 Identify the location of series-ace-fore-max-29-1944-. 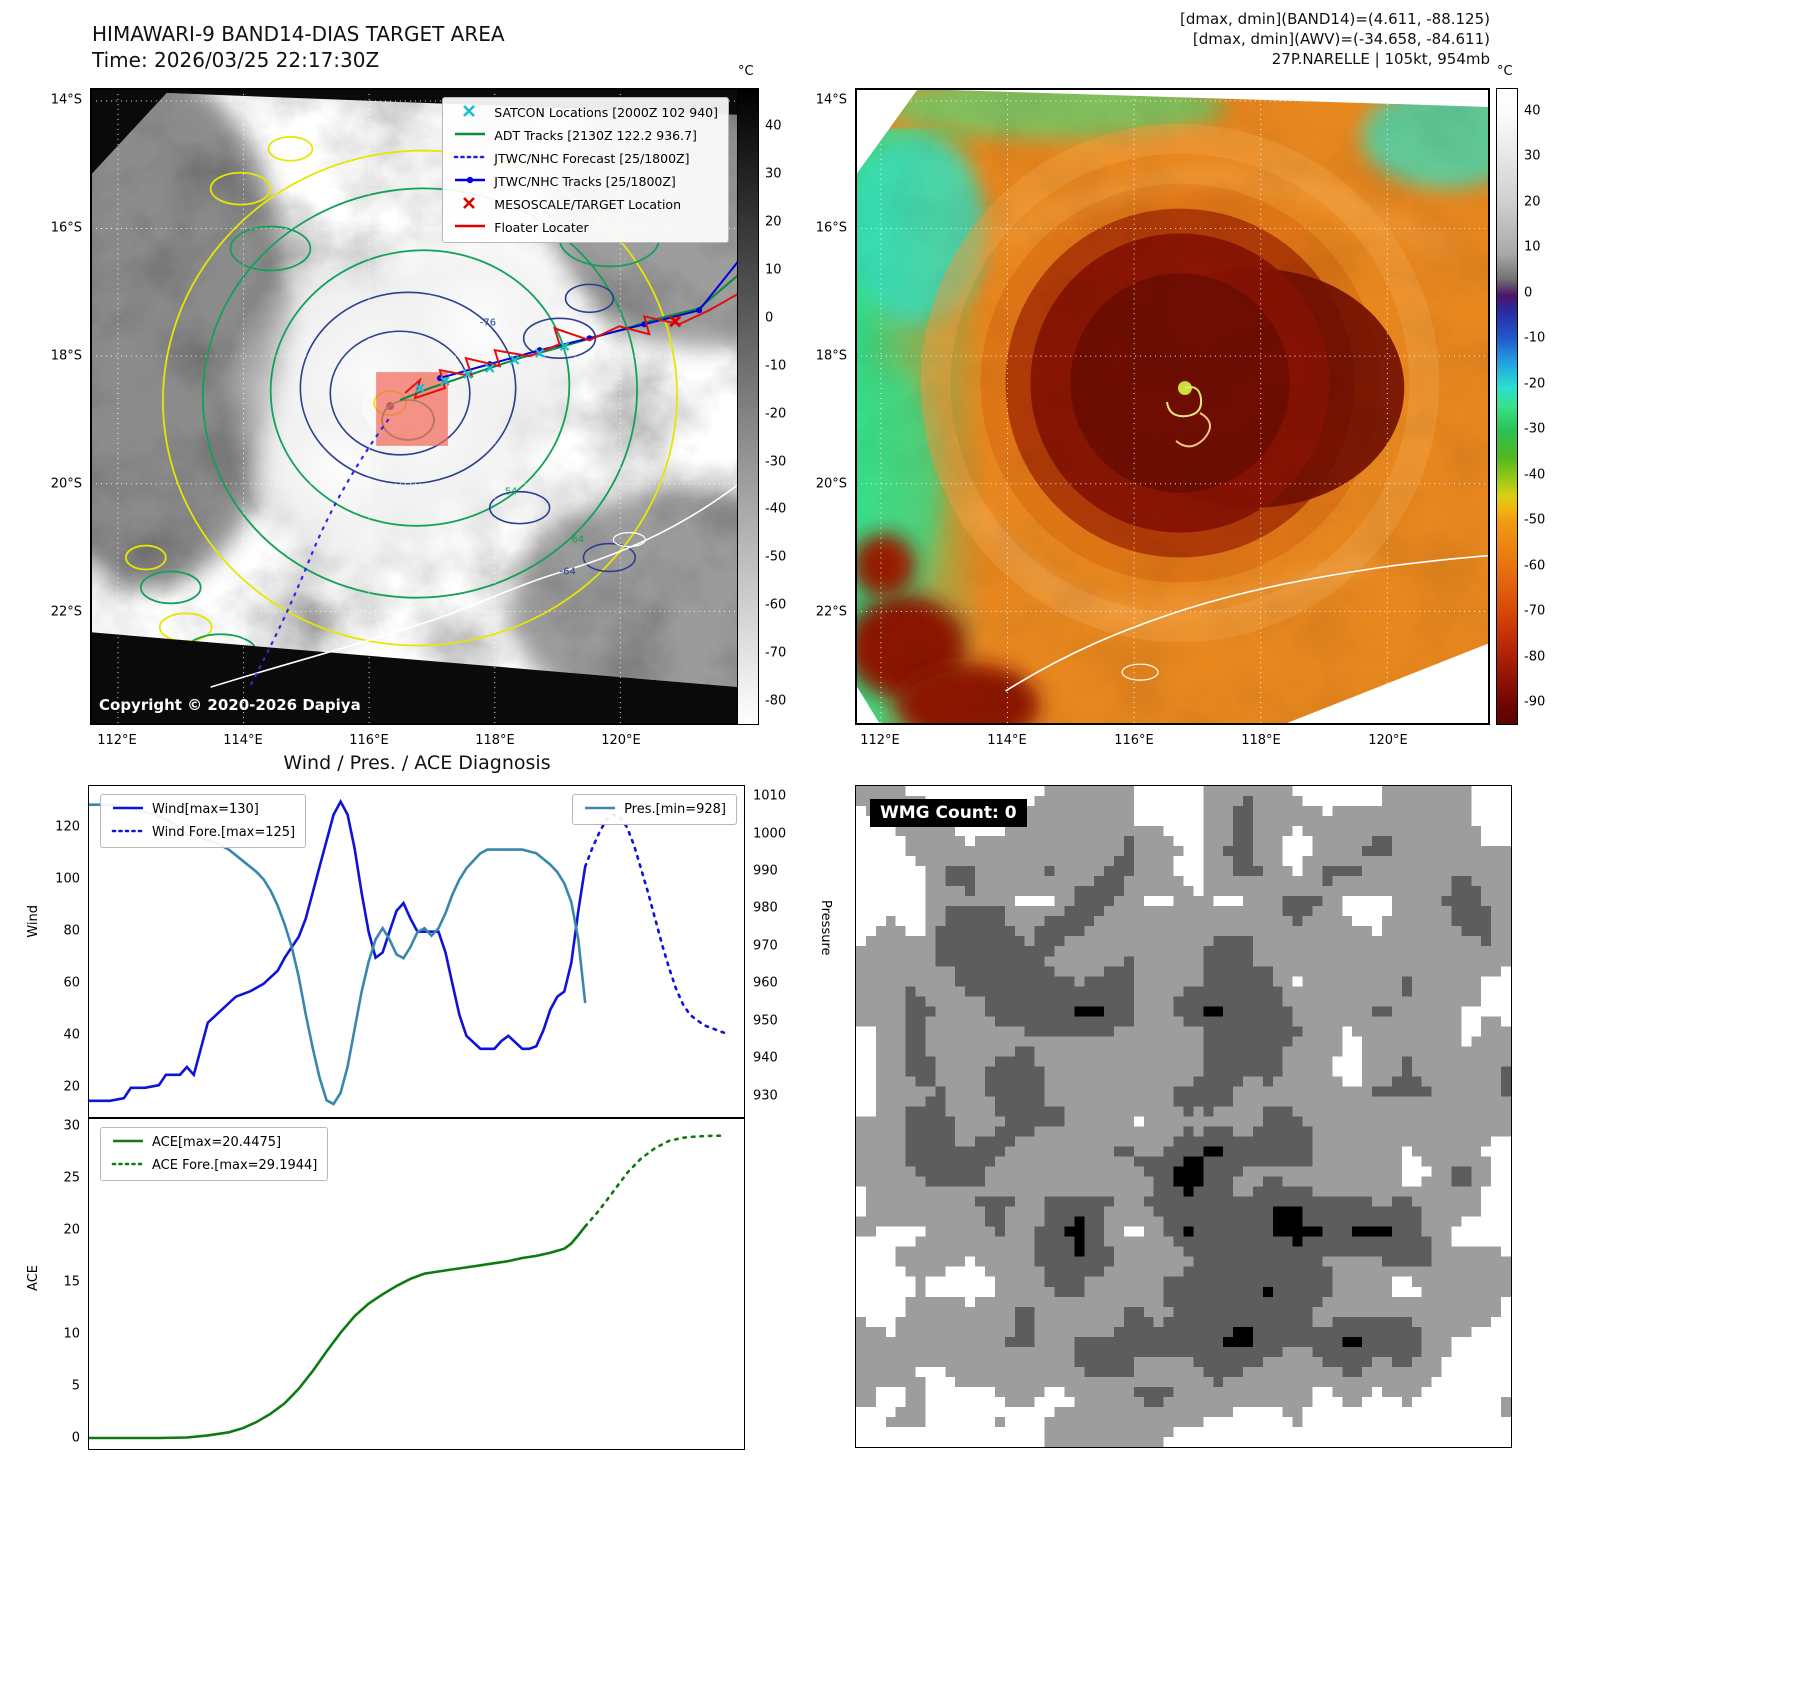
(655, 1181).